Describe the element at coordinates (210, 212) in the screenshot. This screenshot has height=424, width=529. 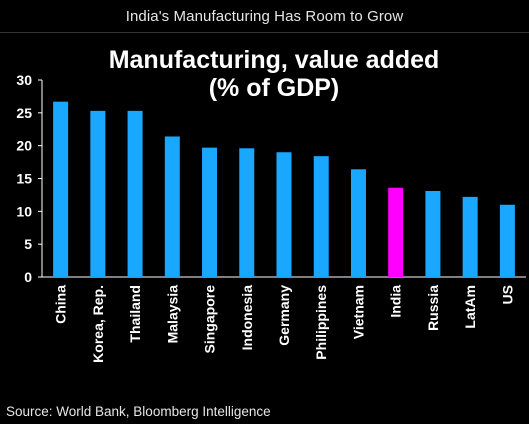
I see `bar-singapore` at that location.